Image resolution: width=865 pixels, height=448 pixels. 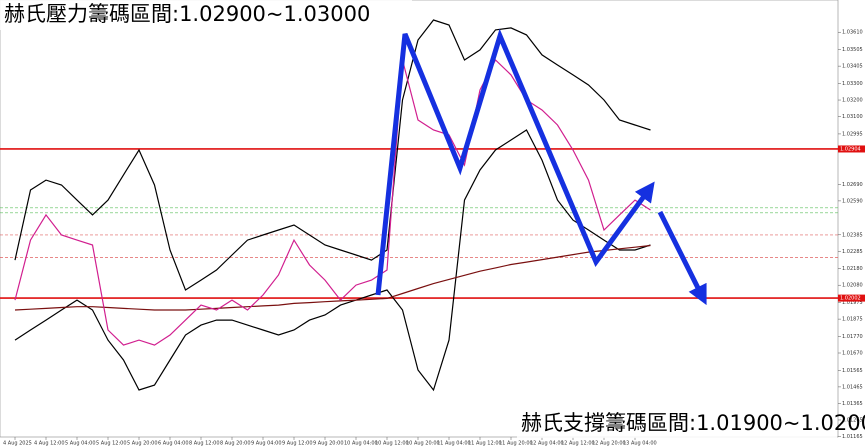 I want to click on x-tick-label: 10 Aug 20:00, so click(x=423, y=444).